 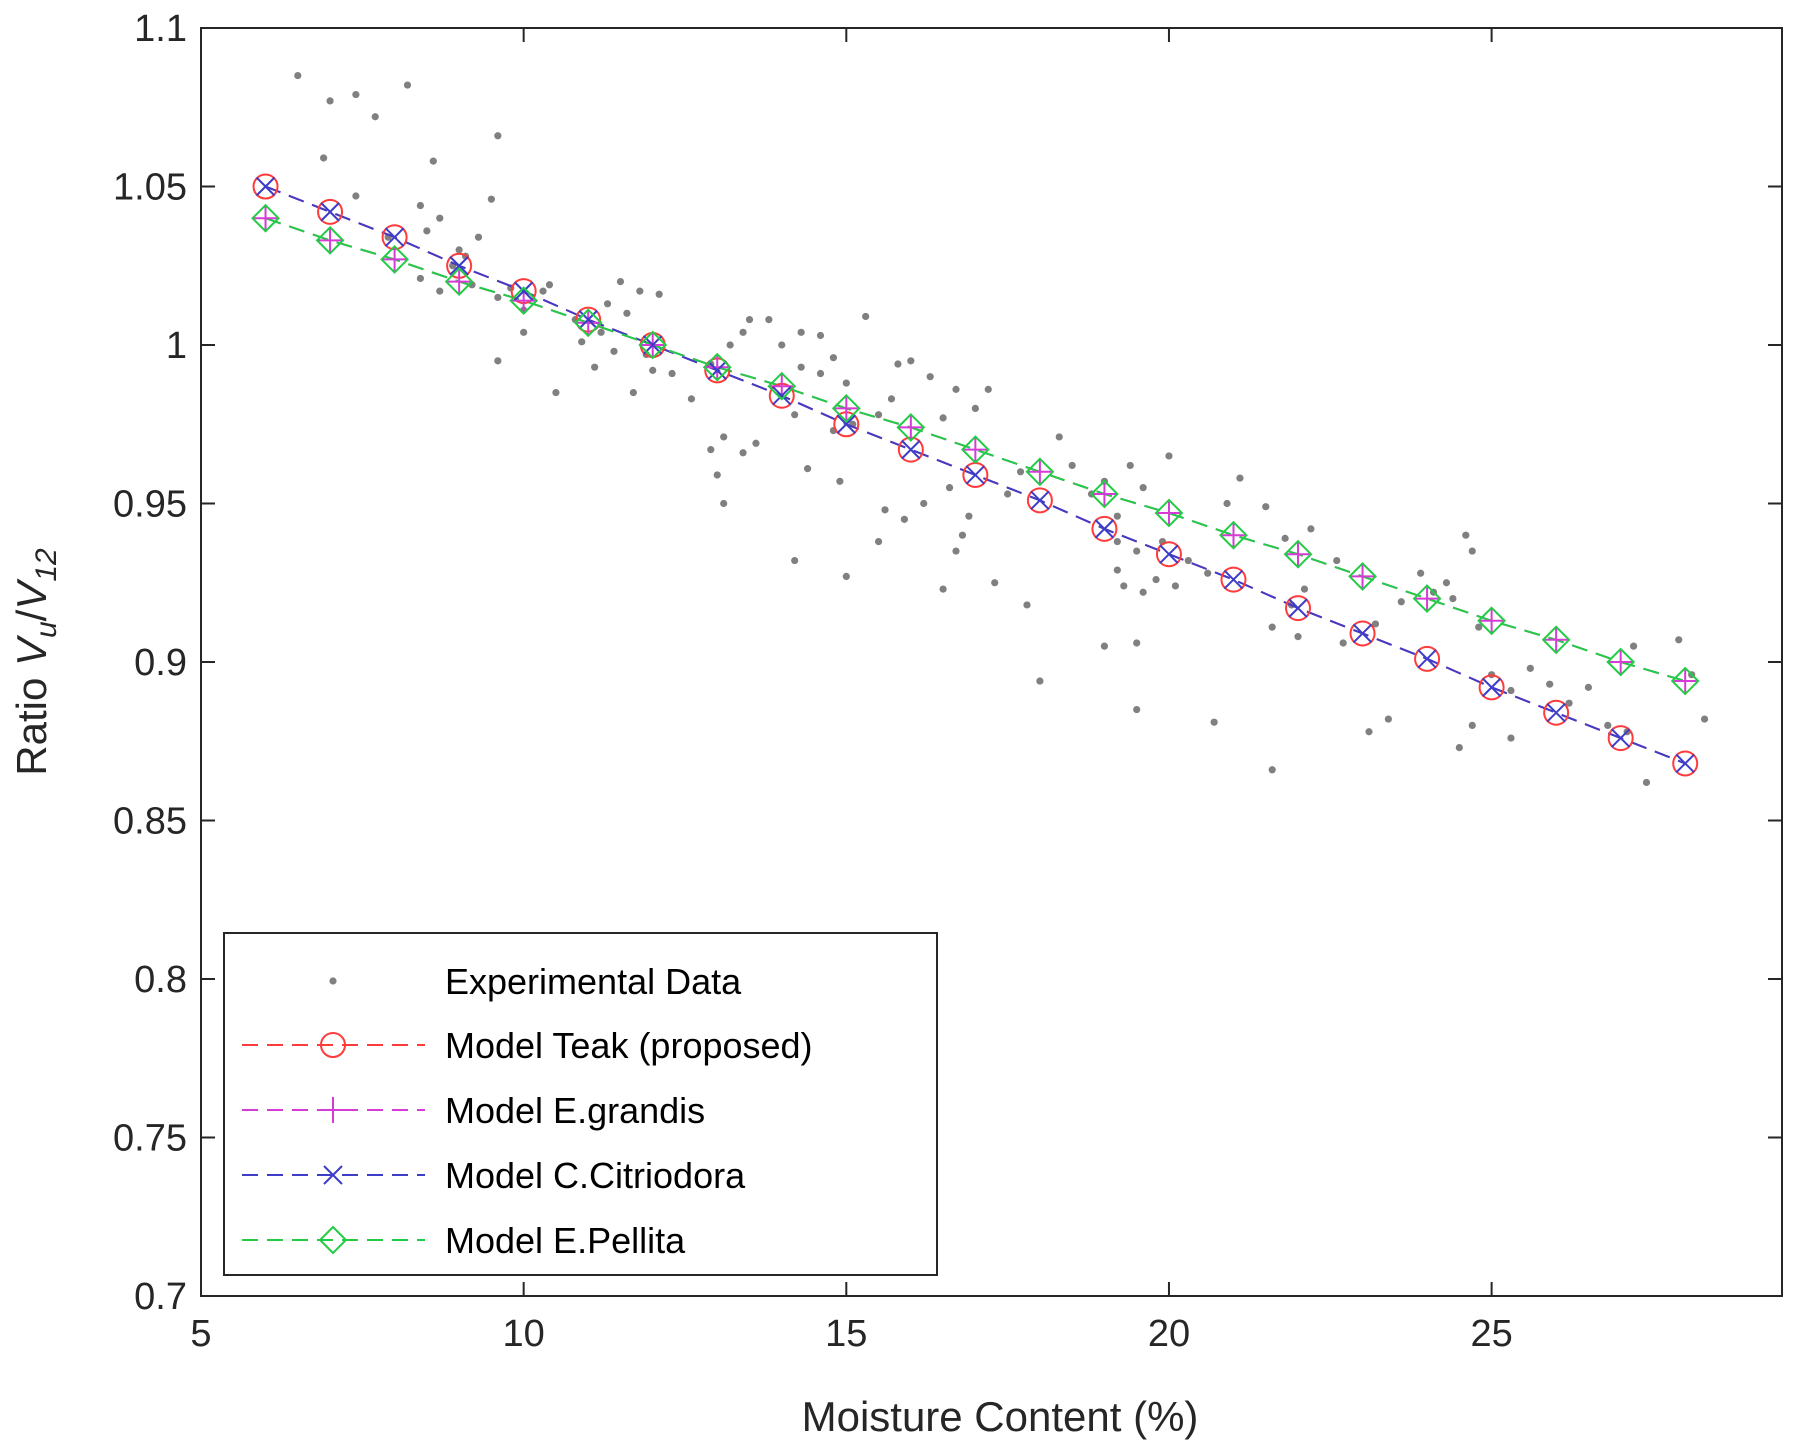 I want to click on legend-label-experimental: Experimental Data, so click(x=593, y=981).